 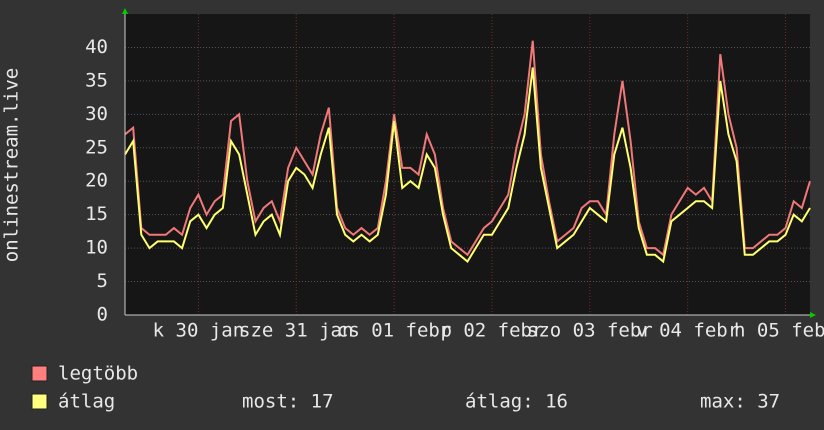 I want to click on x-tick-label: v 04 febr, so click(x=687, y=331).